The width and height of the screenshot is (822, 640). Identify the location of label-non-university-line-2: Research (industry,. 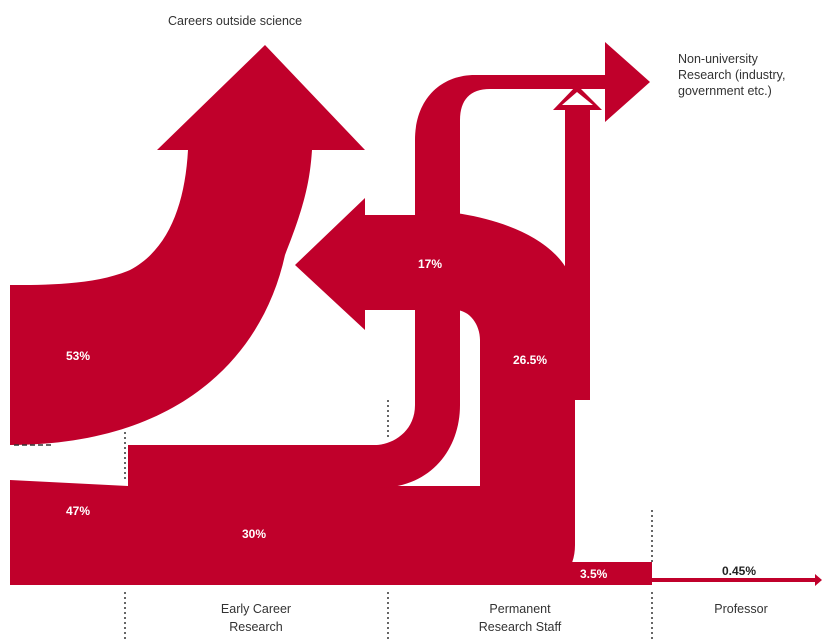
(731, 75).